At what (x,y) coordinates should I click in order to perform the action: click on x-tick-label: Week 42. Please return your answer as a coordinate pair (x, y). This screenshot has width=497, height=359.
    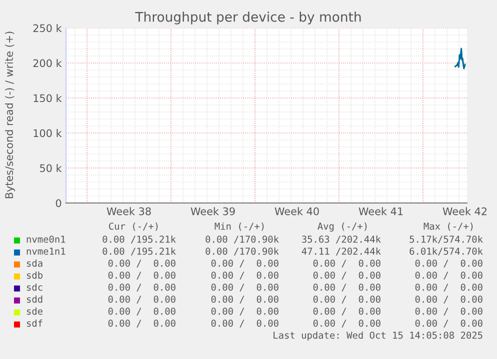
    Looking at the image, I should click on (464, 211).